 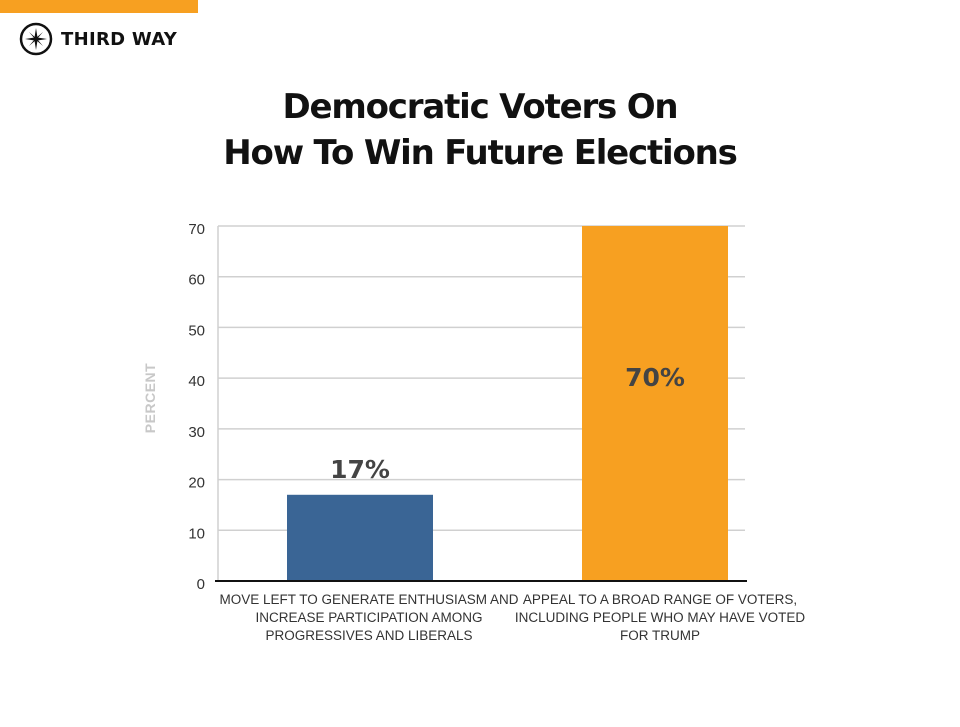 What do you see at coordinates (480, 107) in the screenshot?
I see `title-line-1: Democratic Voters On` at bounding box center [480, 107].